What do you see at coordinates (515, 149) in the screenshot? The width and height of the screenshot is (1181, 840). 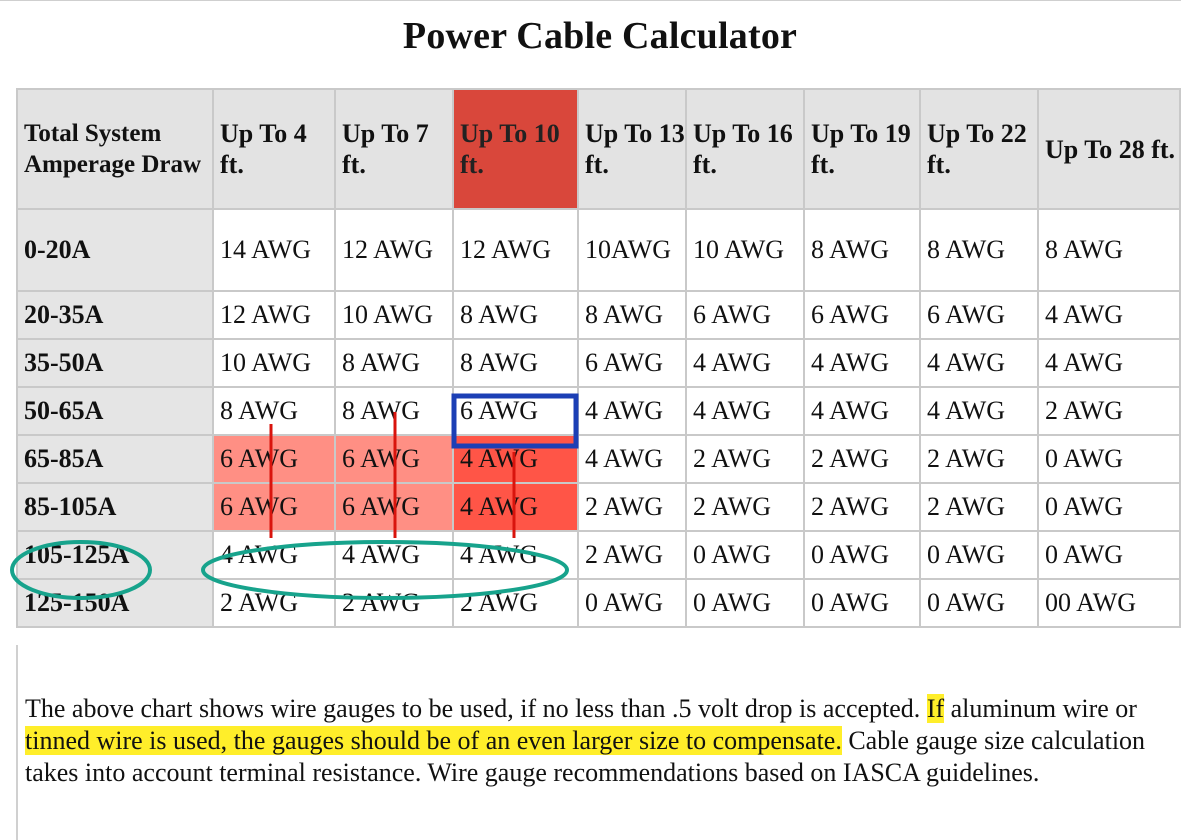 I see `column-header-highlighted: Up To 10 ft.` at bounding box center [515, 149].